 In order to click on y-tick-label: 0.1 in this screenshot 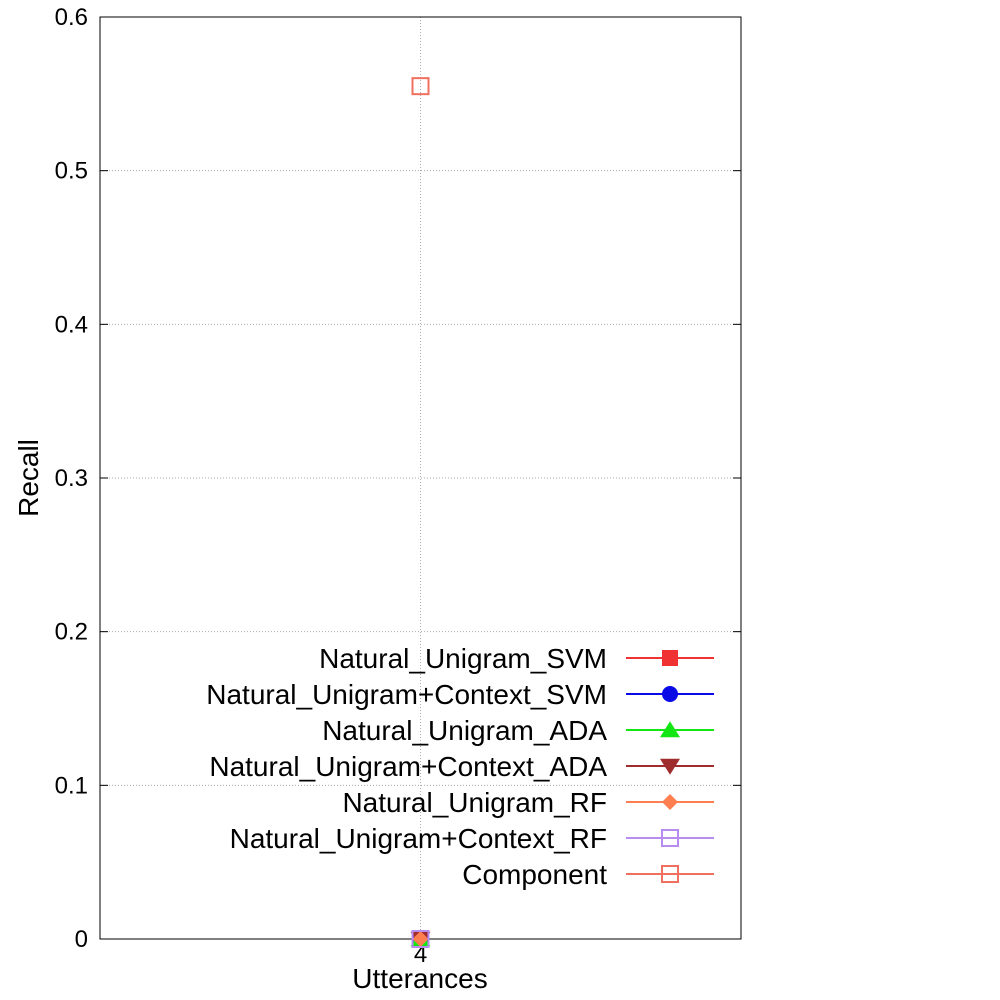, I will do `click(71, 785)`.